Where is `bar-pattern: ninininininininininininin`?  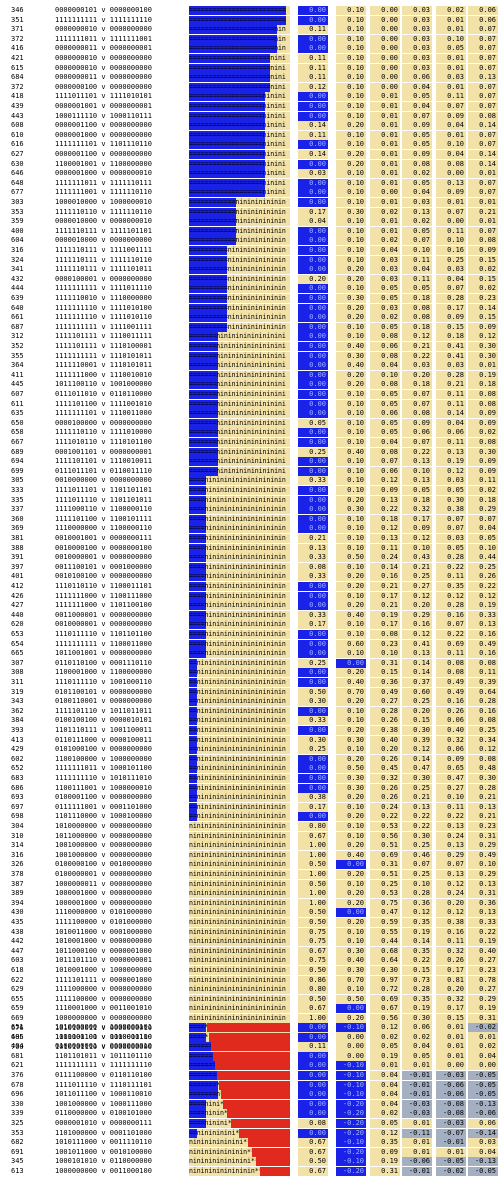
bar-pattern: ninininininininininininin is located at coordinates (237, 912).